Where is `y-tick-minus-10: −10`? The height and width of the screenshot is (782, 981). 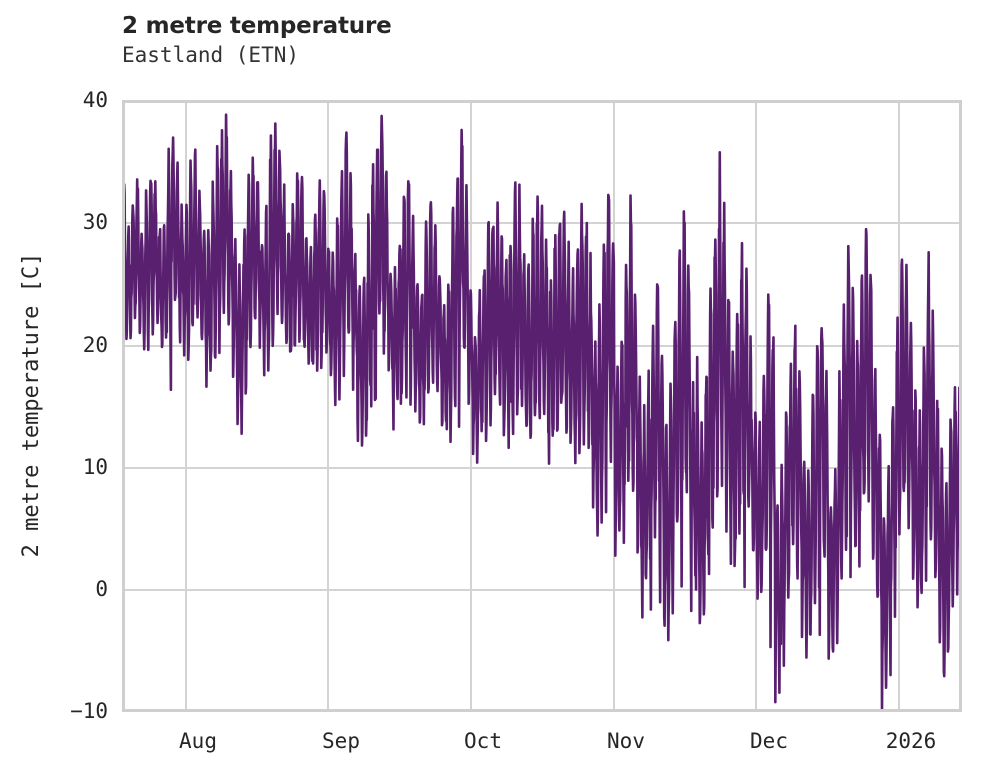
y-tick-minus-10: −10 is located at coordinates (89, 711).